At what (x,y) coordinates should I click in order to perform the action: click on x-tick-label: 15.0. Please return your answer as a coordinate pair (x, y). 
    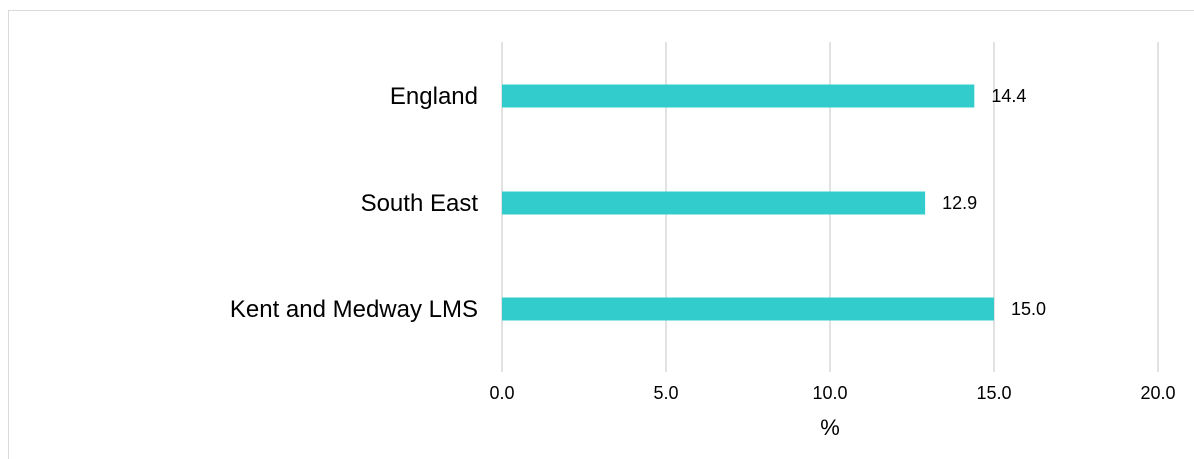
    Looking at the image, I should click on (993, 393).